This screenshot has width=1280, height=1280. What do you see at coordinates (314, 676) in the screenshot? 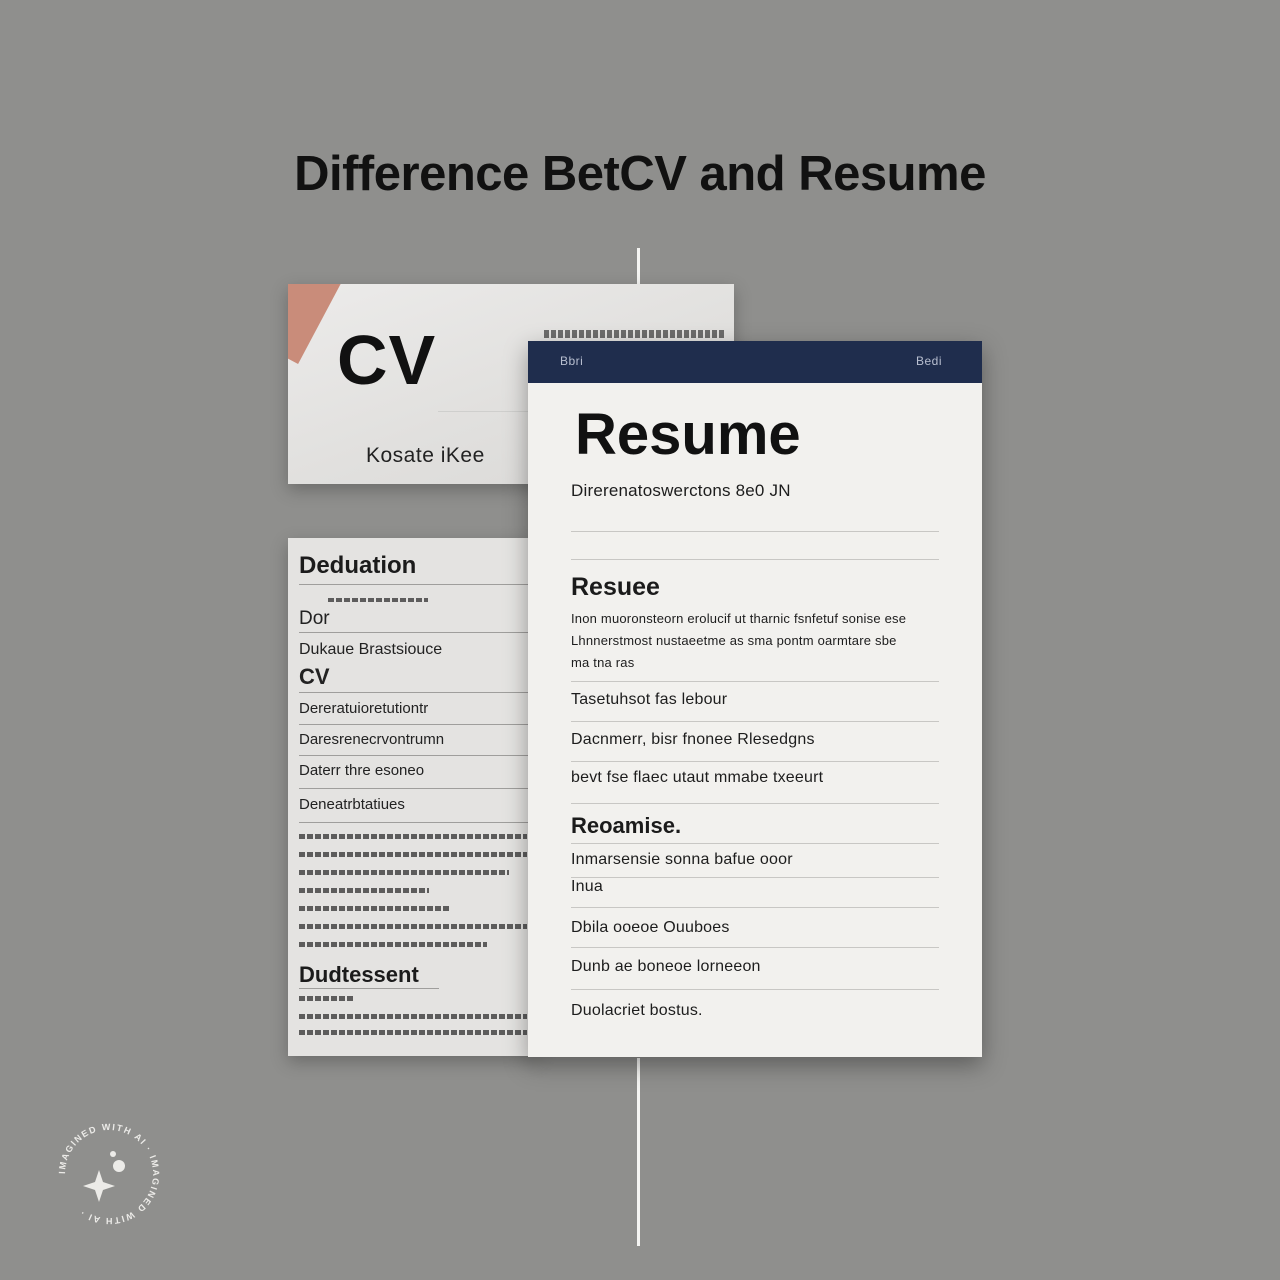
I see `cv-doc-line: CV` at bounding box center [314, 676].